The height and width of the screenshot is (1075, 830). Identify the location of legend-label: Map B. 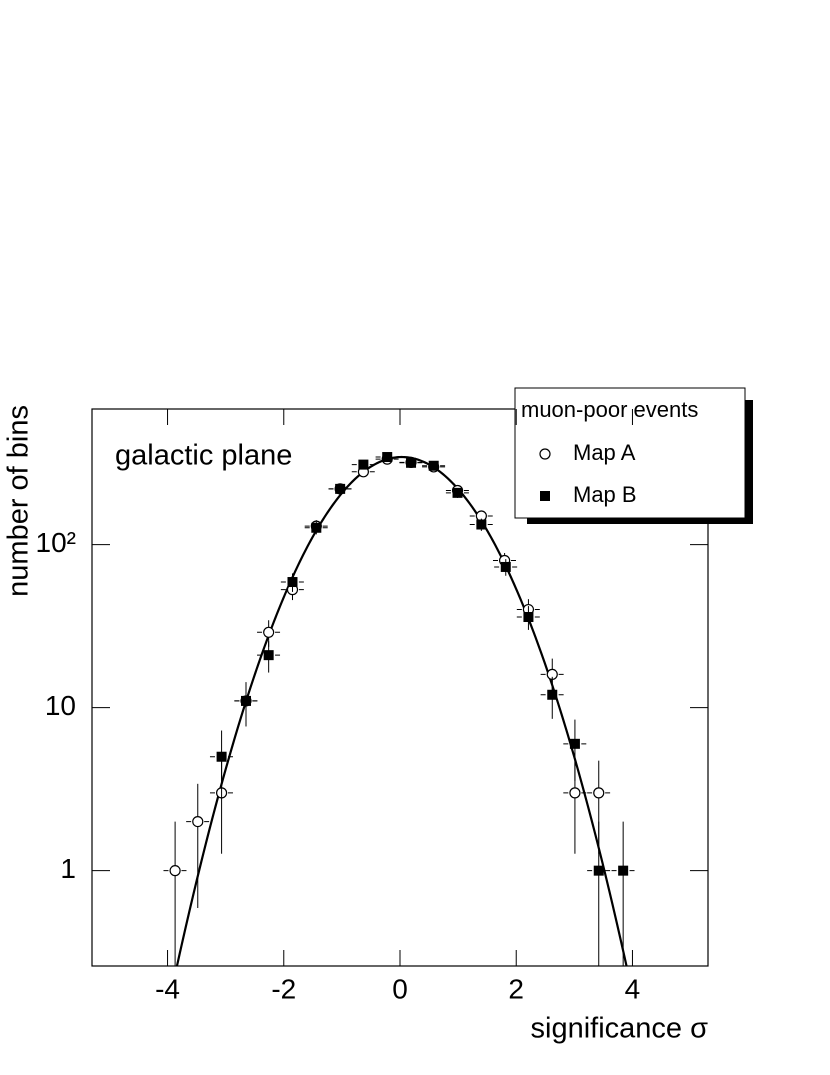
(605, 494).